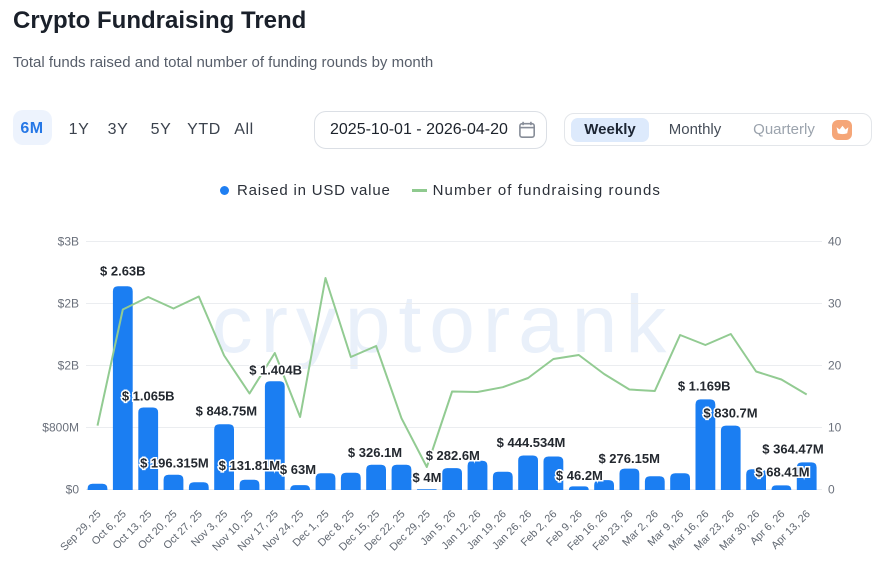 The image size is (875, 567). I want to click on svg-text: 40, so click(835, 242).